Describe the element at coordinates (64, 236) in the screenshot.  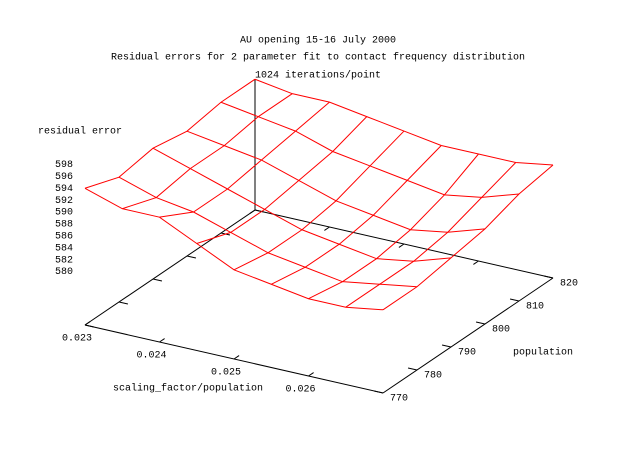
I see `z-tick-label: 586` at that location.